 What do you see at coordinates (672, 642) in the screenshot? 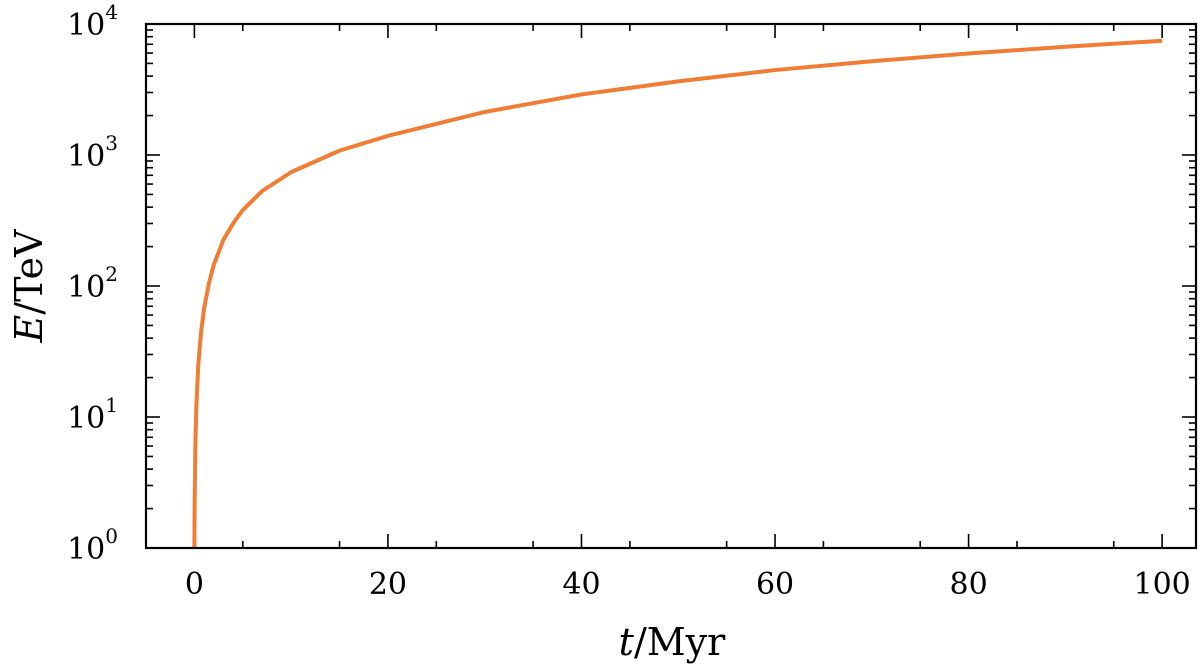
I see `x-axis-label: t/Myr` at bounding box center [672, 642].